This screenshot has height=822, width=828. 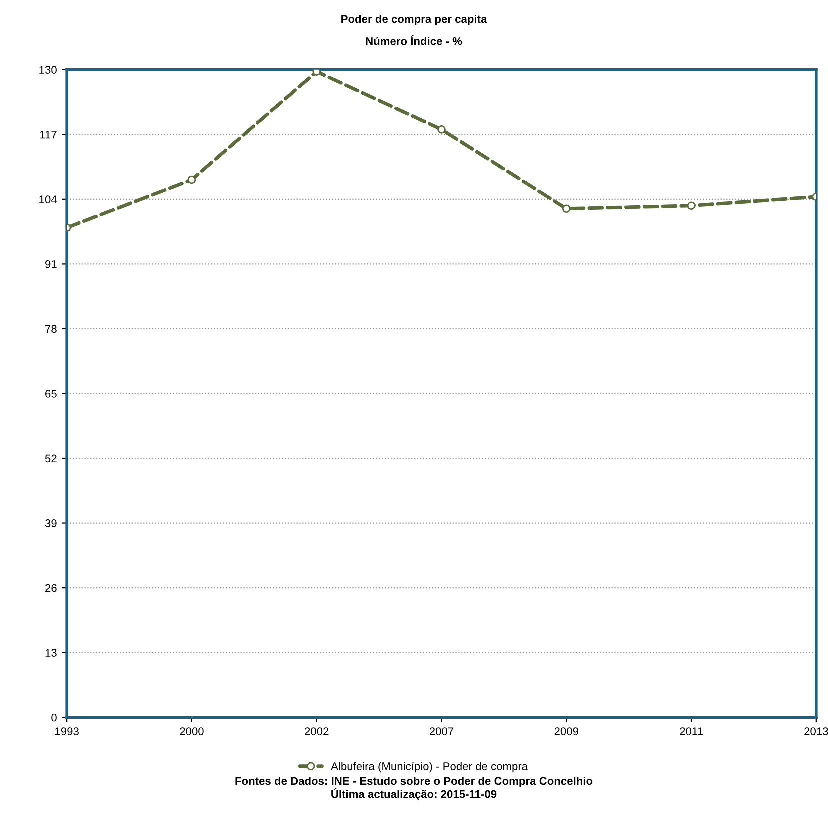 What do you see at coordinates (566, 732) in the screenshot?
I see `x-tick-label: 2009` at bounding box center [566, 732].